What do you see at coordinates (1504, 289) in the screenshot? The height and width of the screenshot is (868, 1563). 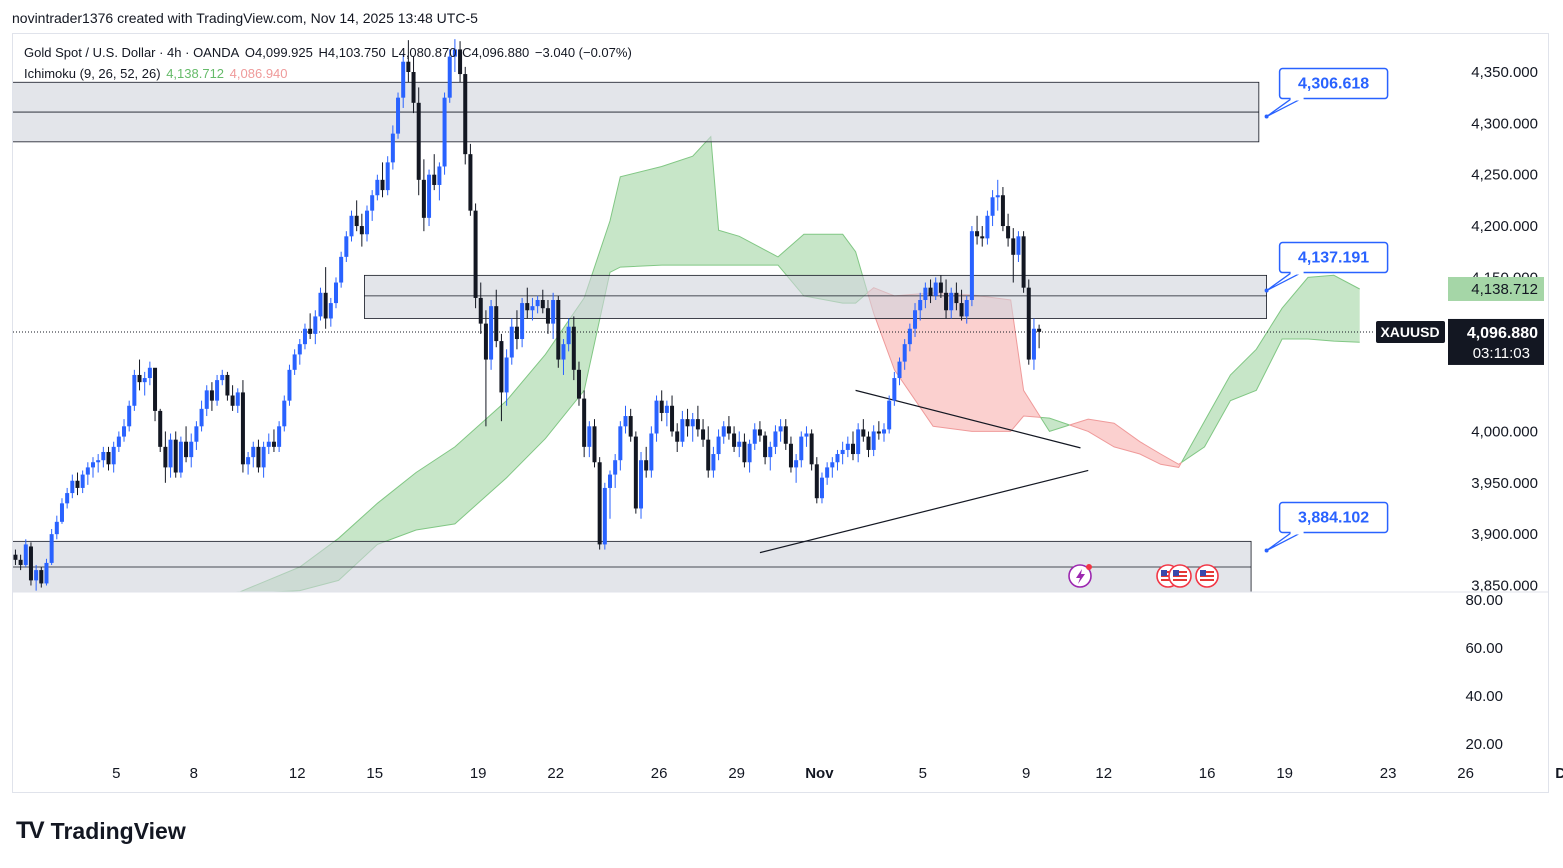 I see `ichimoku-upper-tag-text: 4,138.712` at bounding box center [1504, 289].